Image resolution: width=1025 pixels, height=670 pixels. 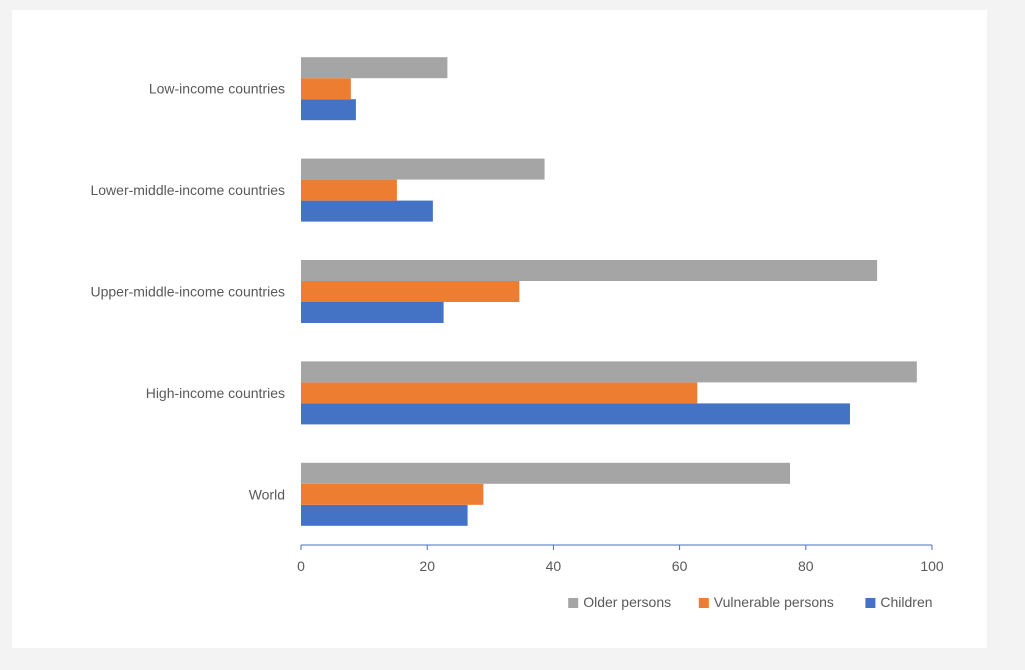 What do you see at coordinates (554, 566) in the screenshot?
I see `x-tick-label: 40` at bounding box center [554, 566].